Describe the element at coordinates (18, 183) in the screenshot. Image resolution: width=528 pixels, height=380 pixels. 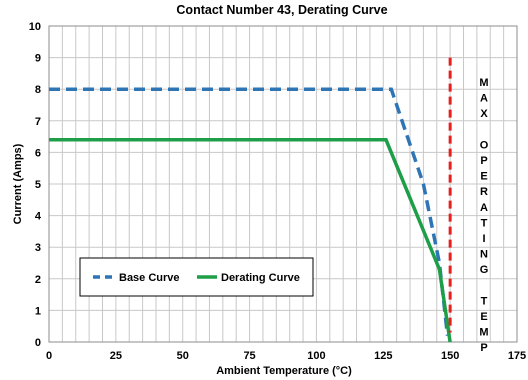
I see `y-axis-label: Current (Amps)` at that location.